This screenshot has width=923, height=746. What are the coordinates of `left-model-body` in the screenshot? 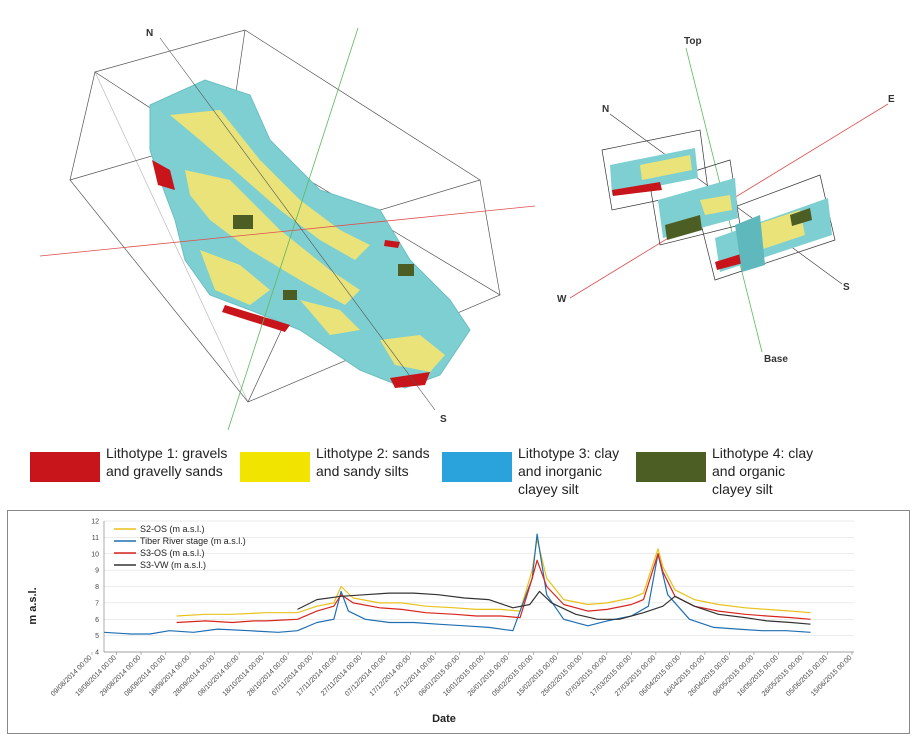 It's located at (310, 234).